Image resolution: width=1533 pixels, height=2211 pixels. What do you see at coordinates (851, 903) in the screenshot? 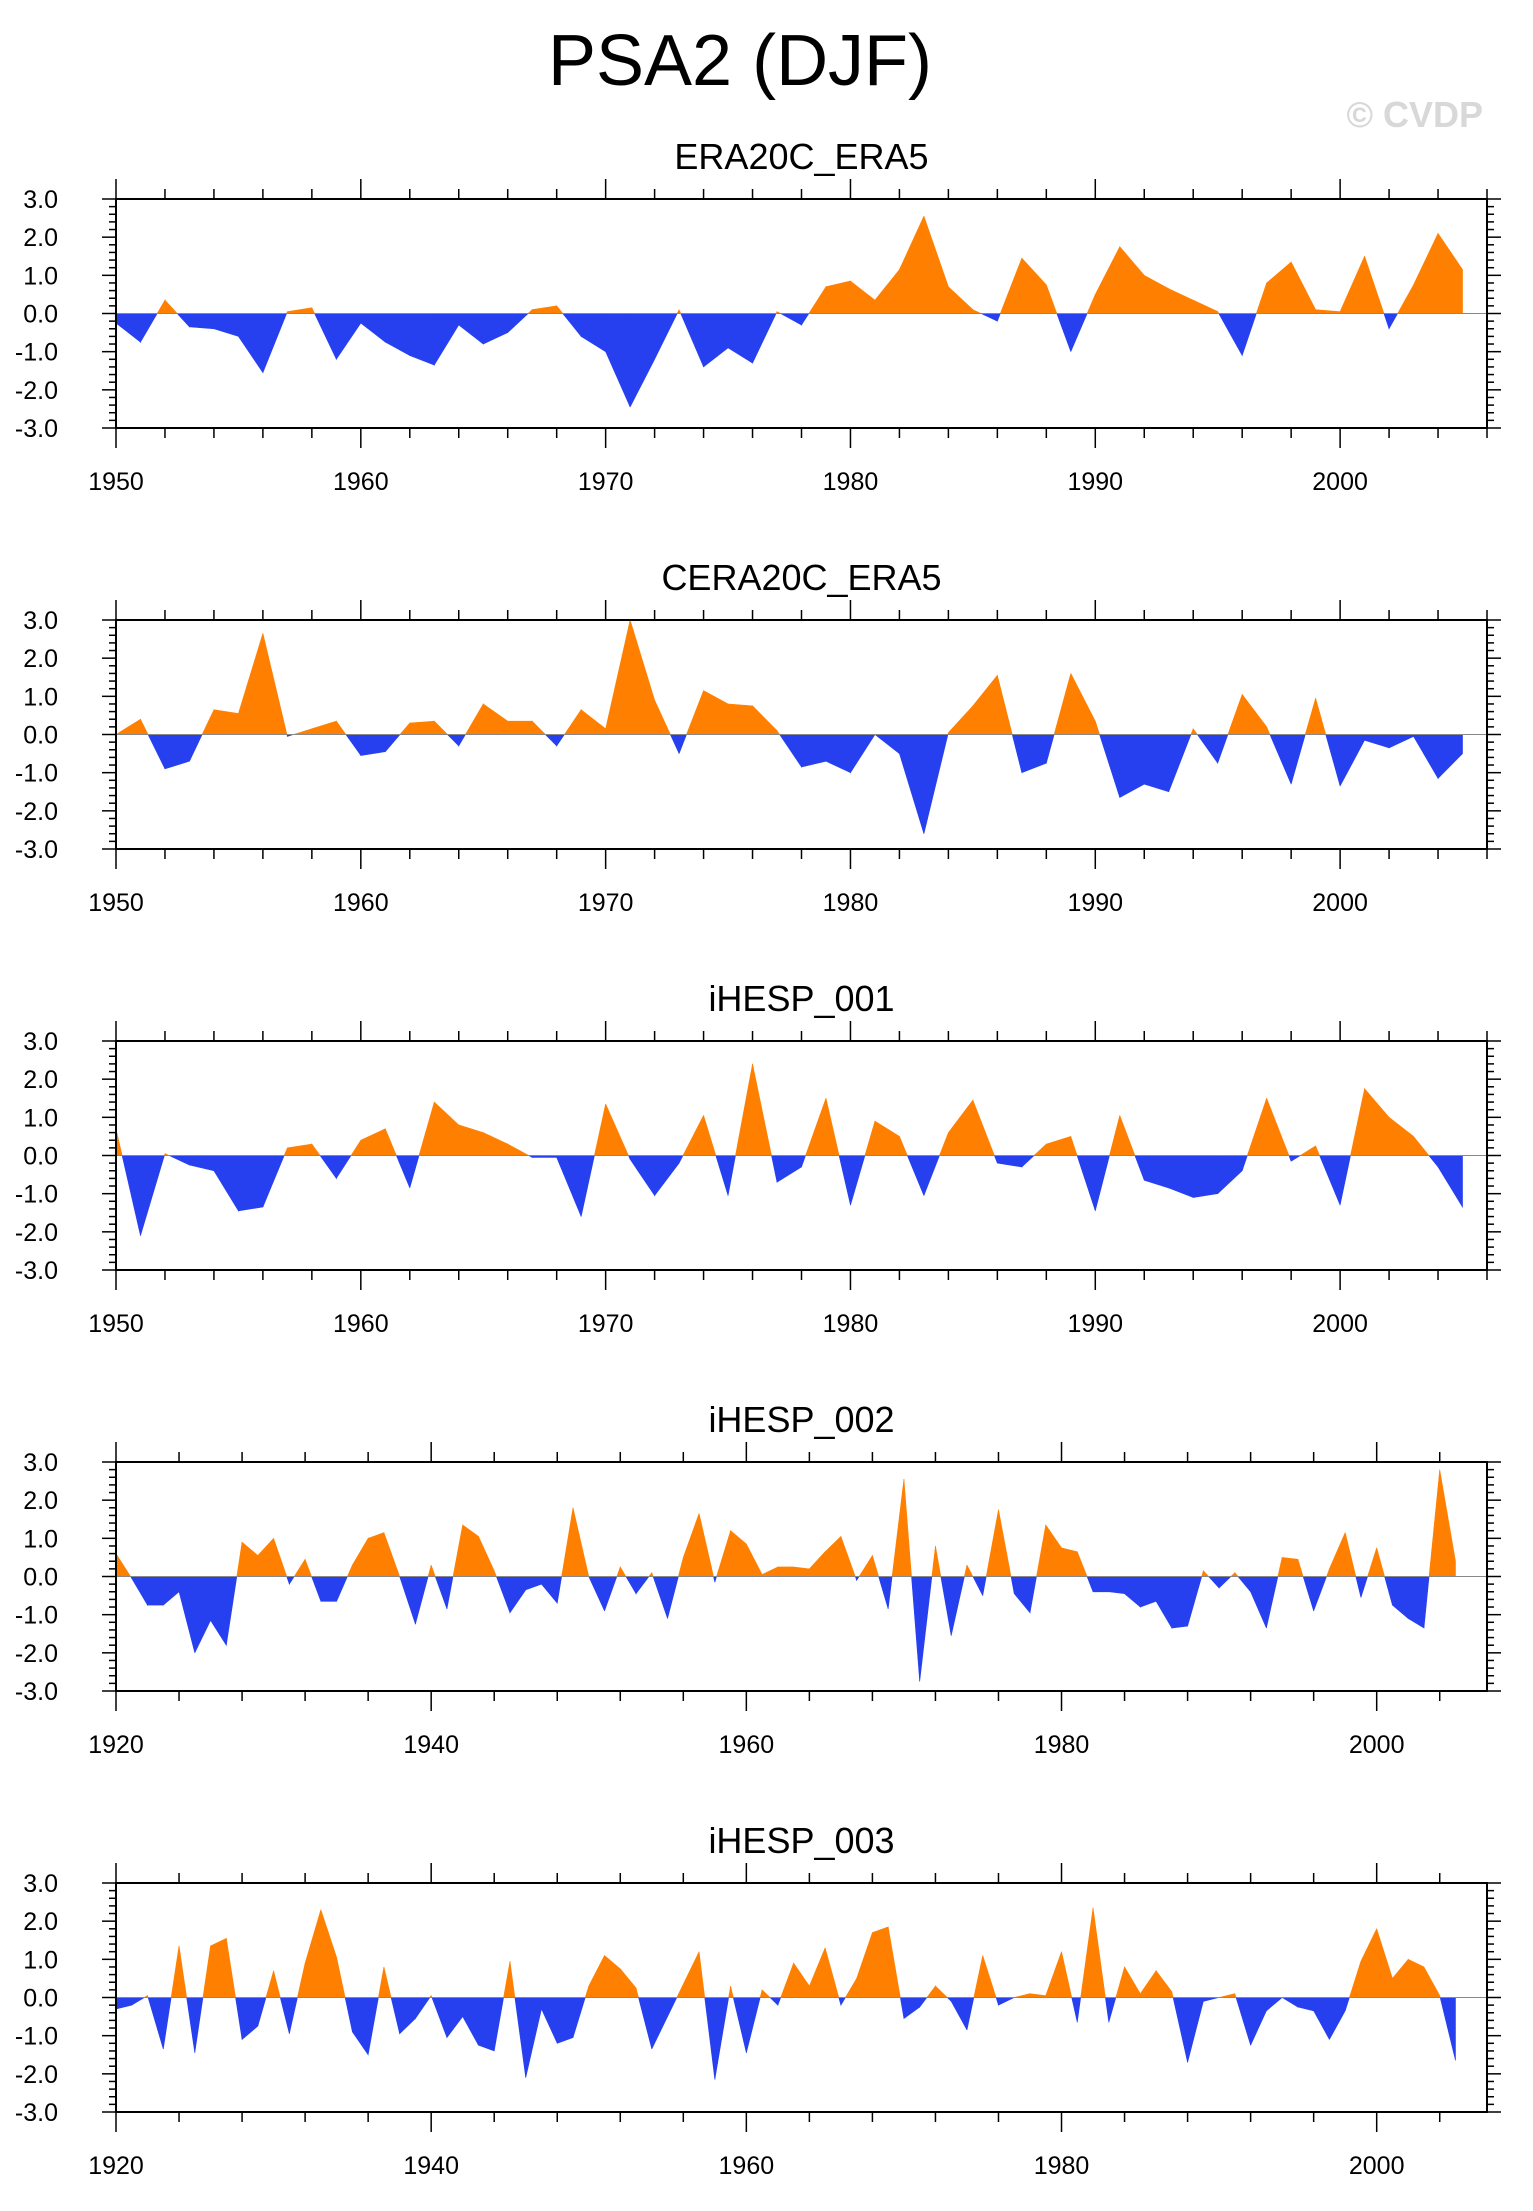
I see `x-tick-label: 1980` at bounding box center [851, 903].